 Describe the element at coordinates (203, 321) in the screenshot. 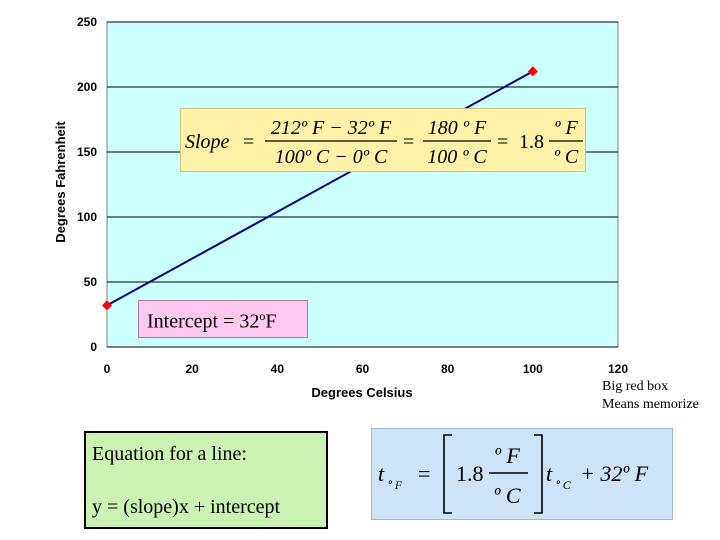

I see `intercept-text: Intercept = 32` at that location.